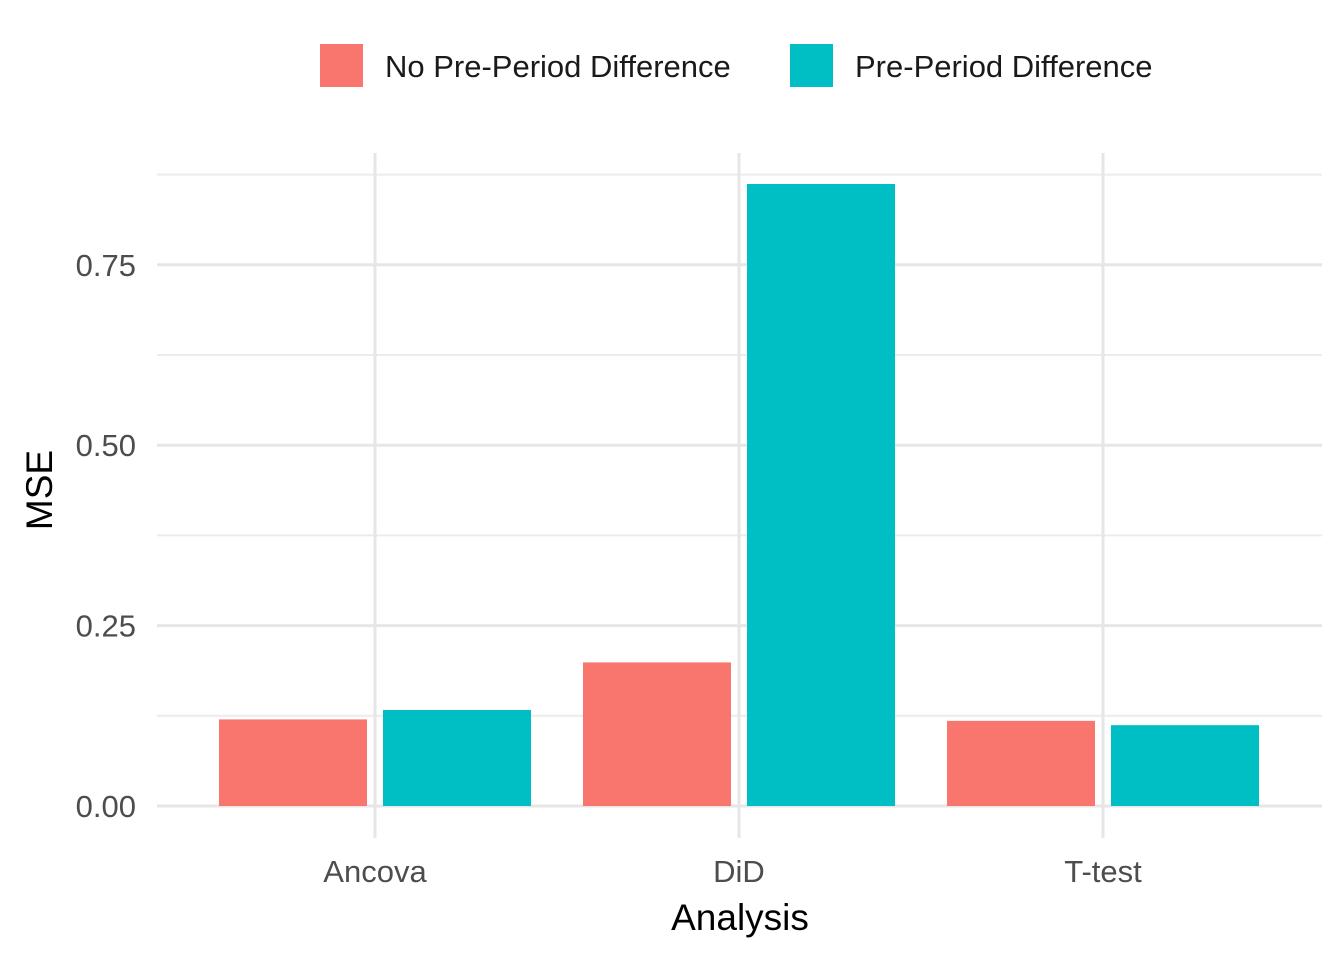  Describe the element at coordinates (558, 66) in the screenshot. I see `legend-label-no-pre-period-difference: No Pre-Period Difference` at that location.